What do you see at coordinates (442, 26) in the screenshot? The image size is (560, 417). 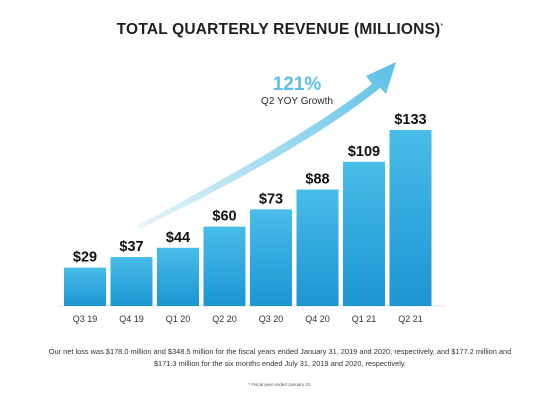 I see `title-footnote-mark: *` at bounding box center [442, 26].